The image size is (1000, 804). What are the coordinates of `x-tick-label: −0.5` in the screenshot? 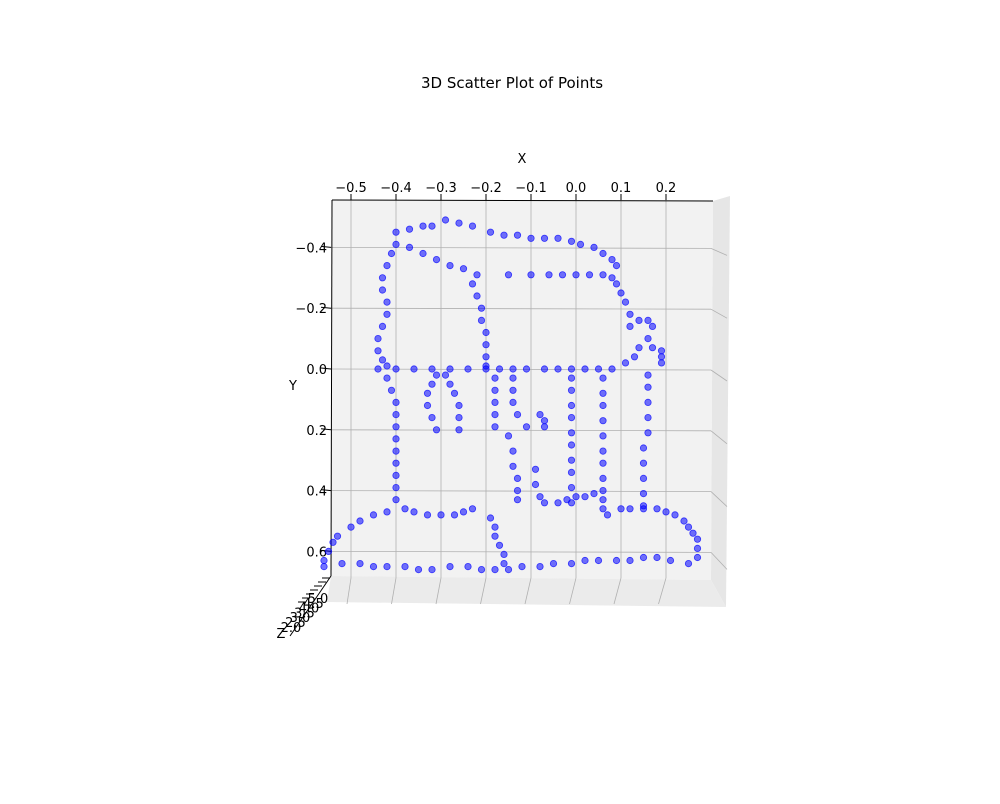 It's located at (351, 188).